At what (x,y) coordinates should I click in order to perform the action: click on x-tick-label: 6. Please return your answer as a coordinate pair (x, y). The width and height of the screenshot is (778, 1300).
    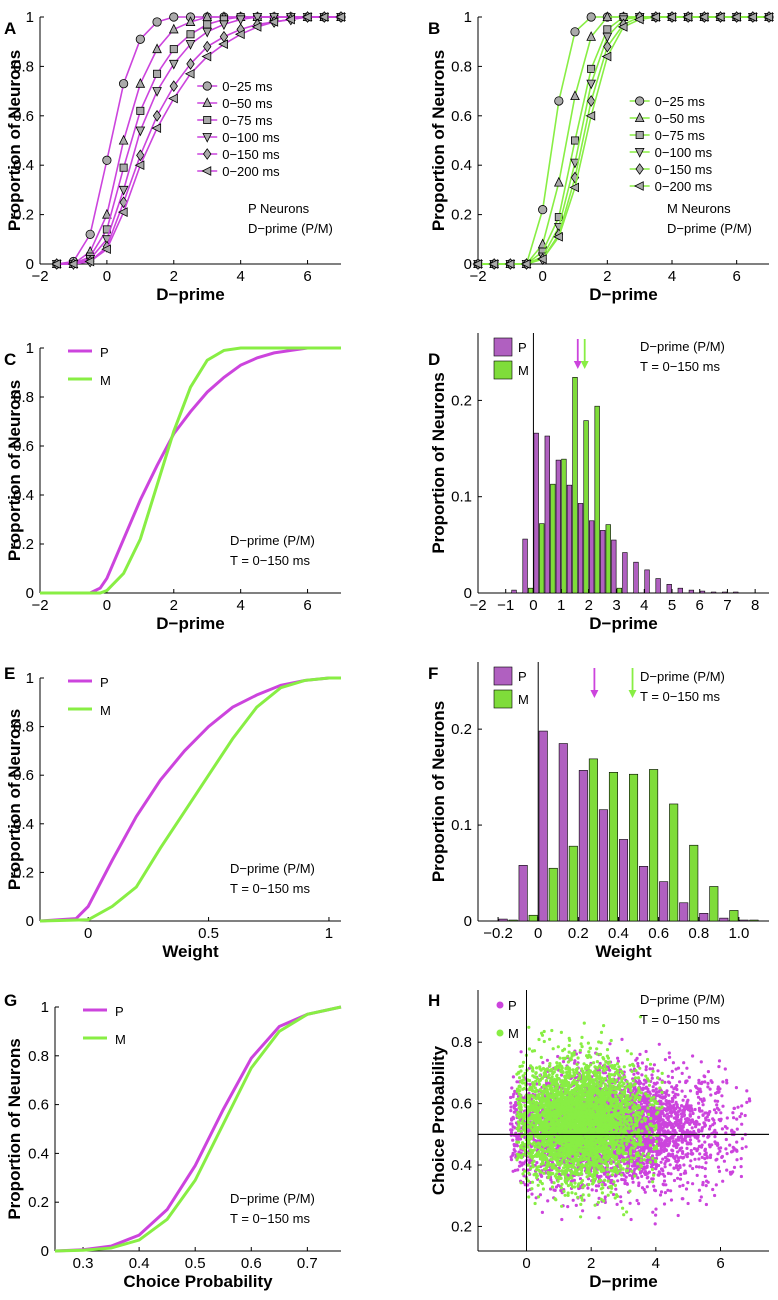
    Looking at the image, I should click on (307, 605).